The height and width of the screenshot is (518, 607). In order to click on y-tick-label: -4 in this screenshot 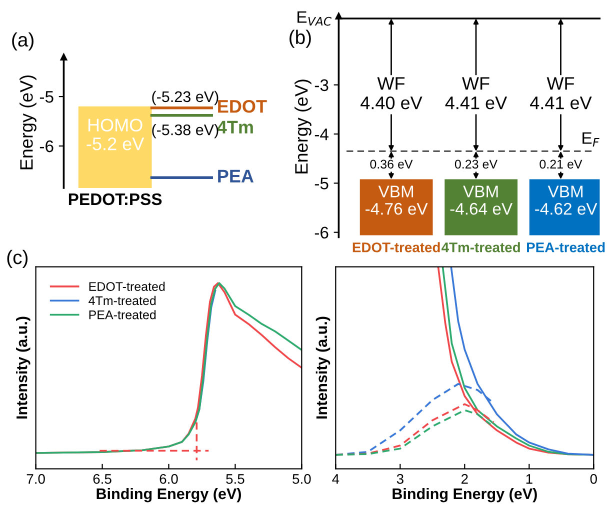, I will do `click(321, 134)`.